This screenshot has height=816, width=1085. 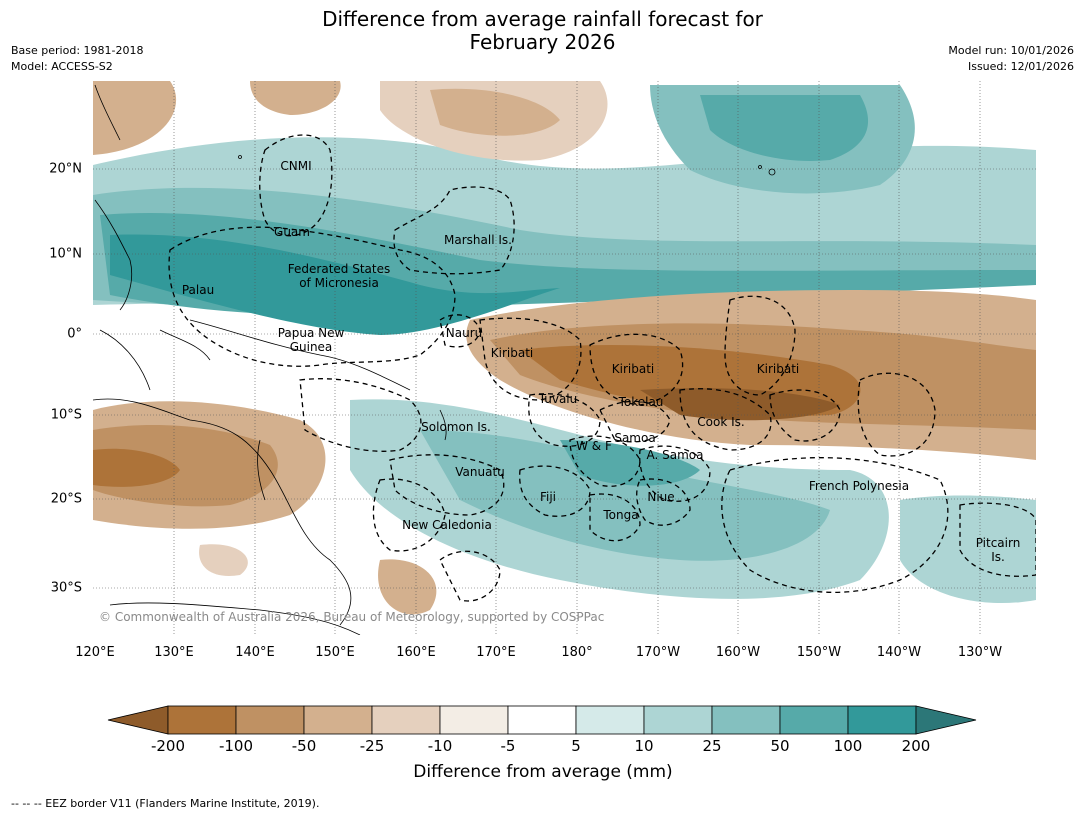 I want to click on colorbar-tick-label: 200, so click(x=916, y=746).